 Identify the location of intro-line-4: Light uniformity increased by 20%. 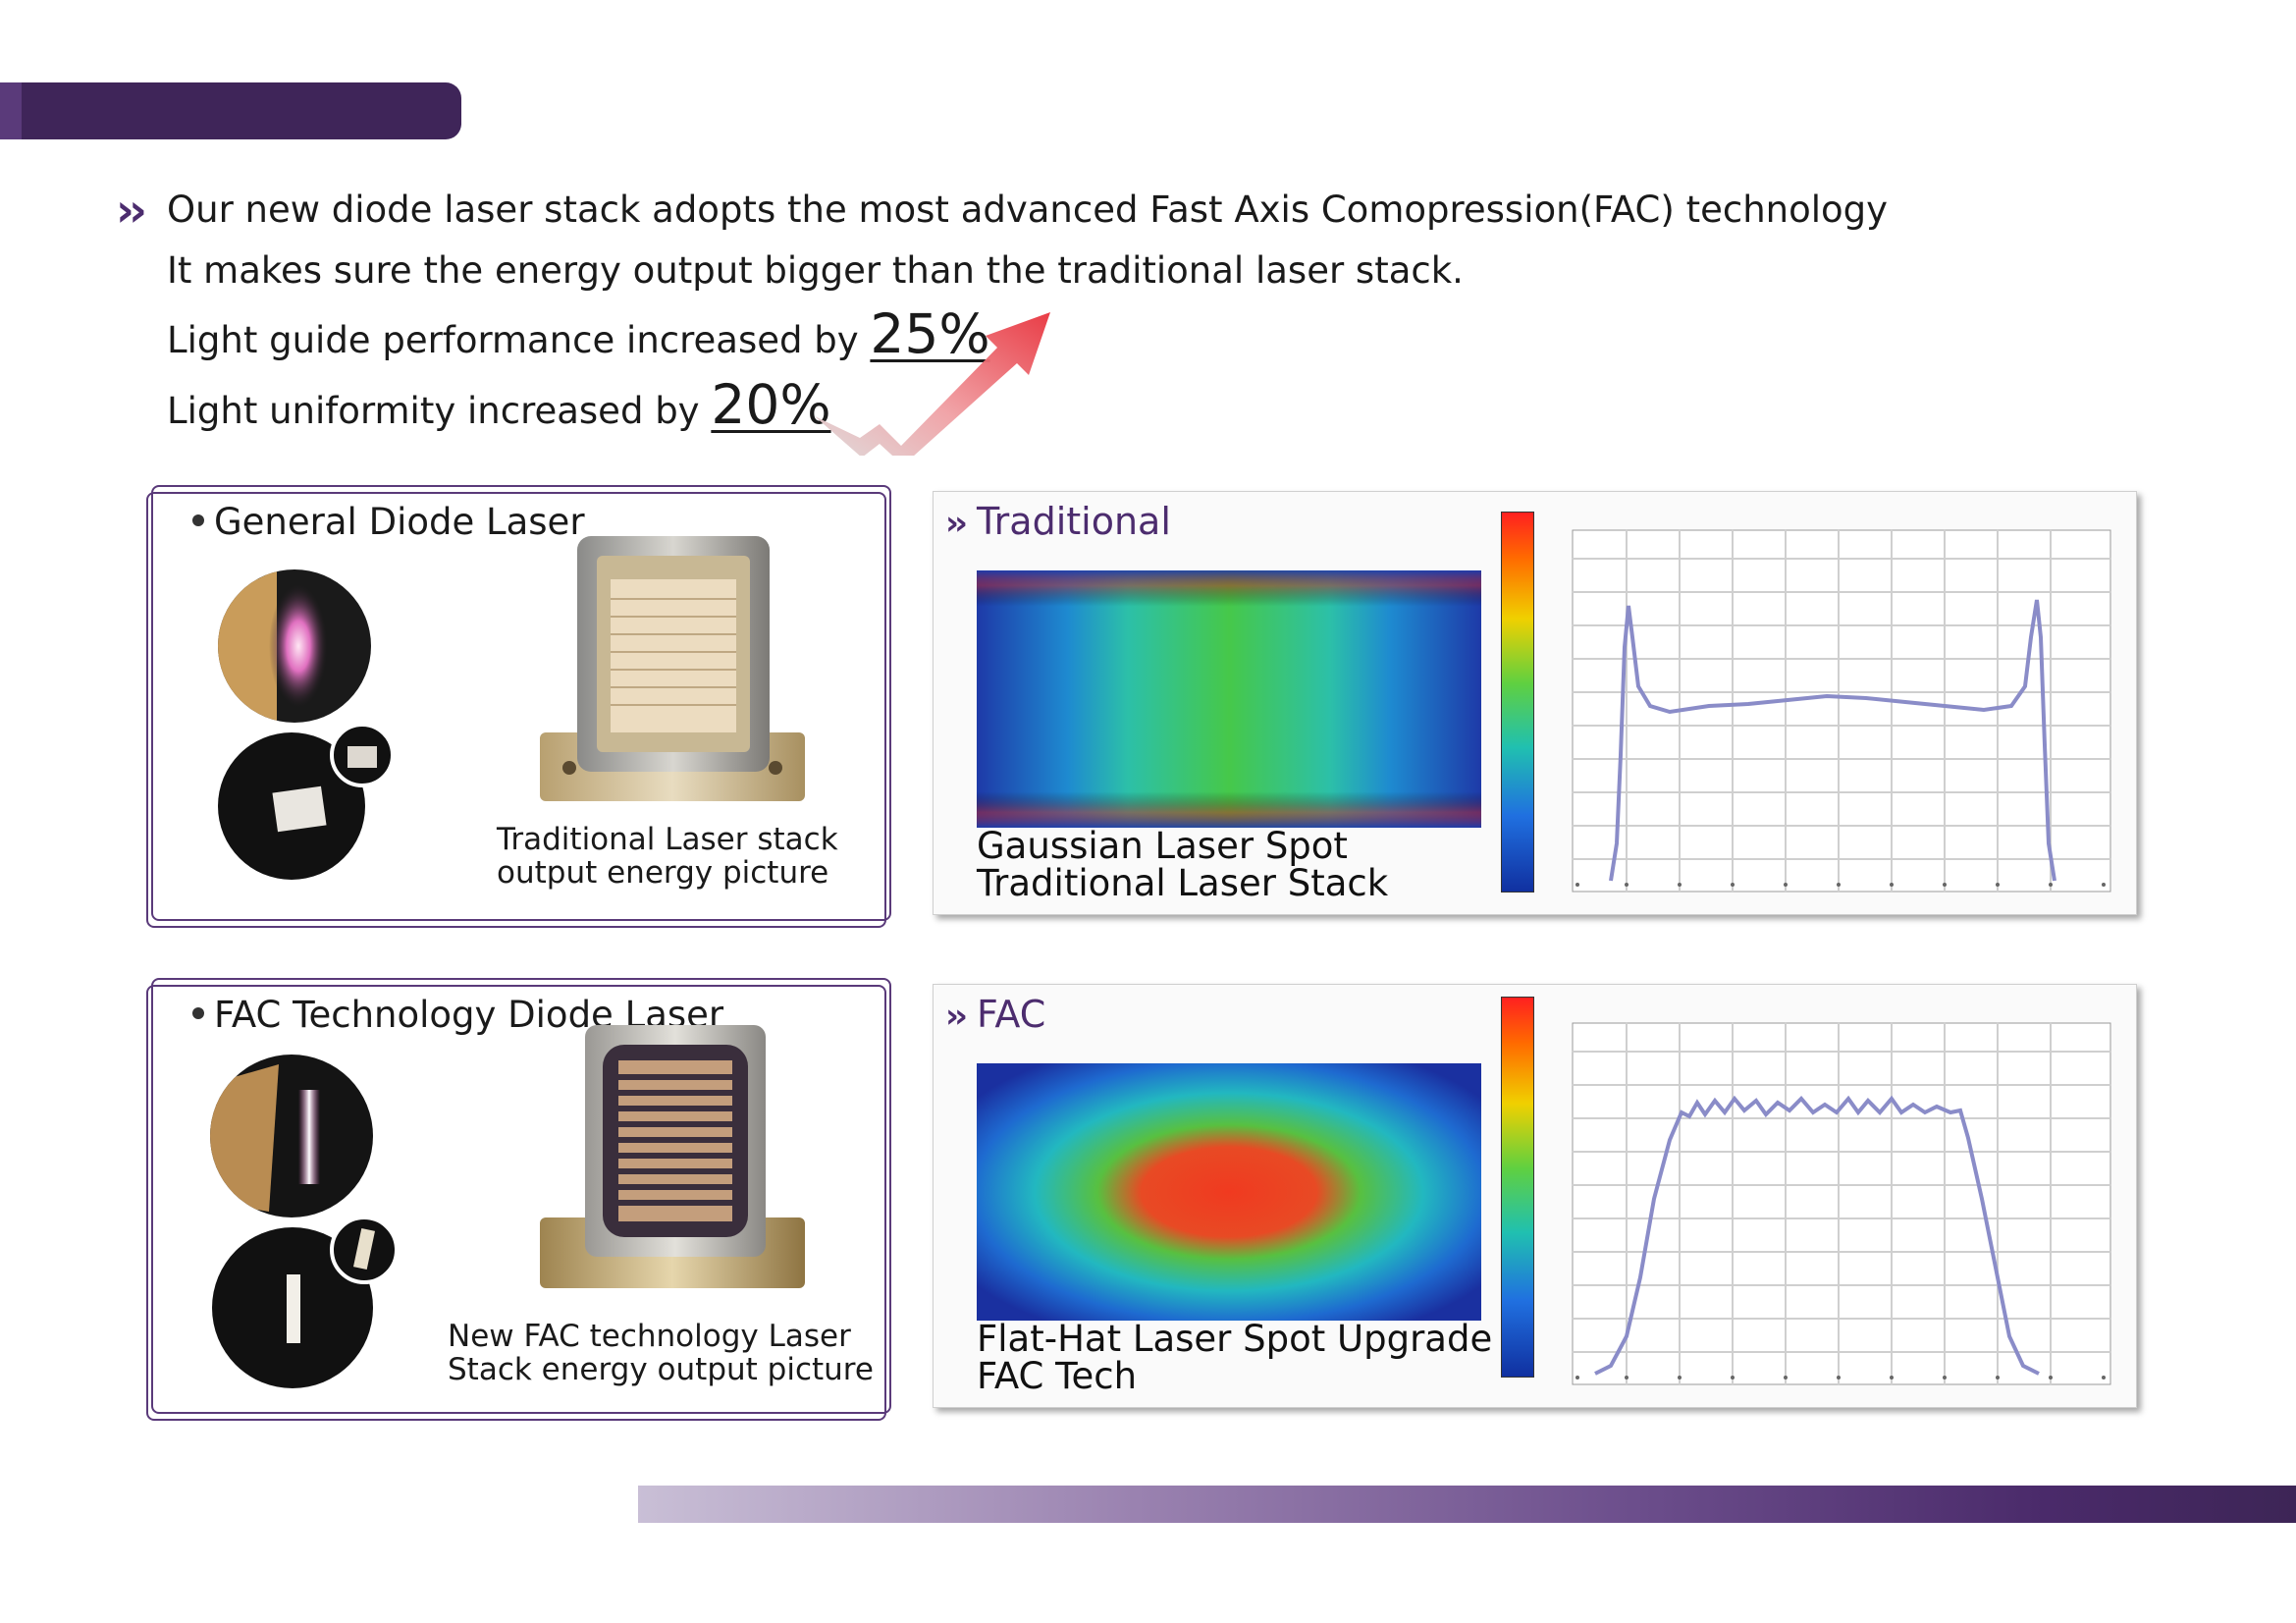
(499, 405).